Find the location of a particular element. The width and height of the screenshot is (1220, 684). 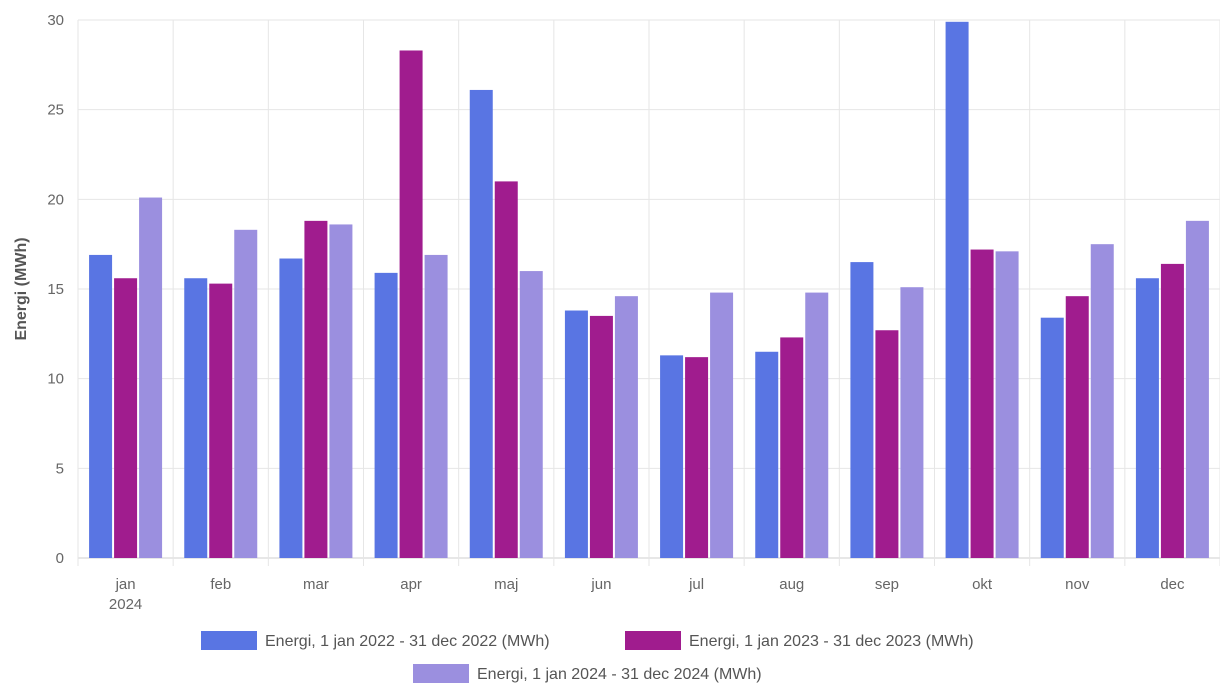

x-tick-label: mar is located at coordinates (316, 584).